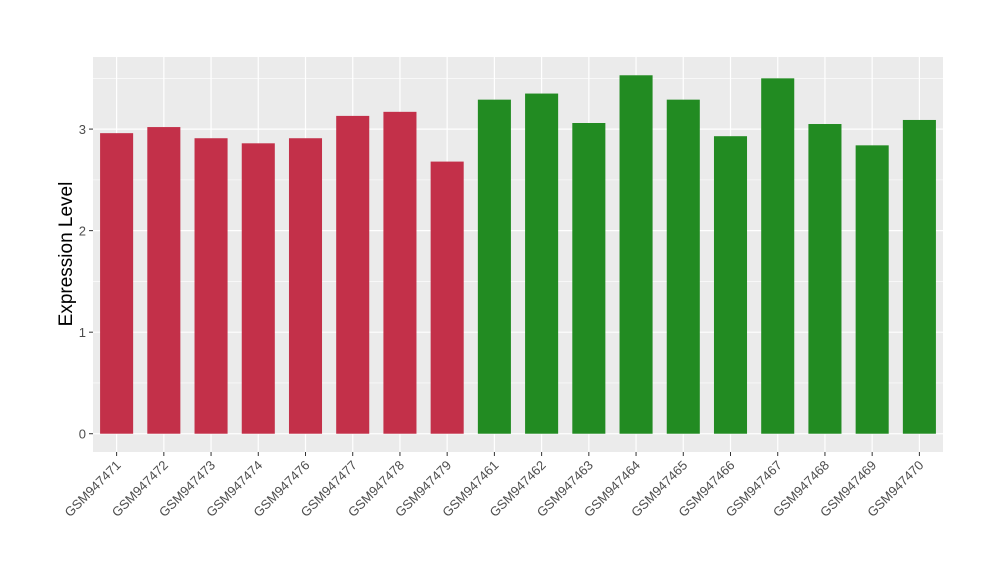 The height and width of the screenshot is (585, 1000). What do you see at coordinates (117, 283) in the screenshot?
I see `bar-GSM947471` at bounding box center [117, 283].